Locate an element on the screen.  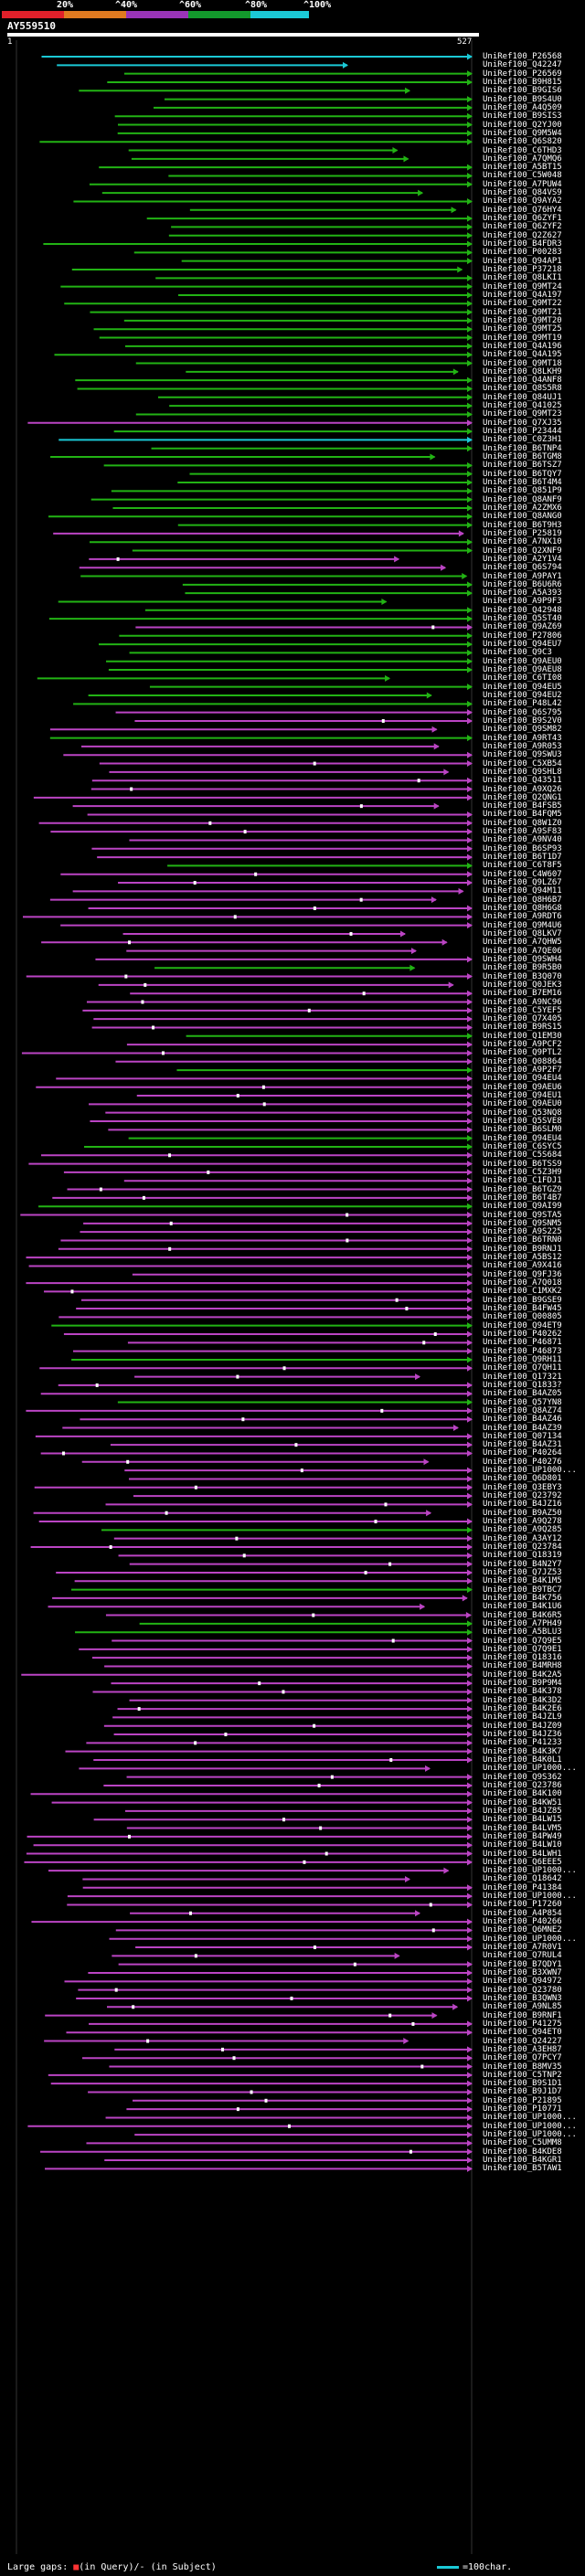
hit-label: UniRef100_B9RNJ1 is located at coordinates (522, 1249).